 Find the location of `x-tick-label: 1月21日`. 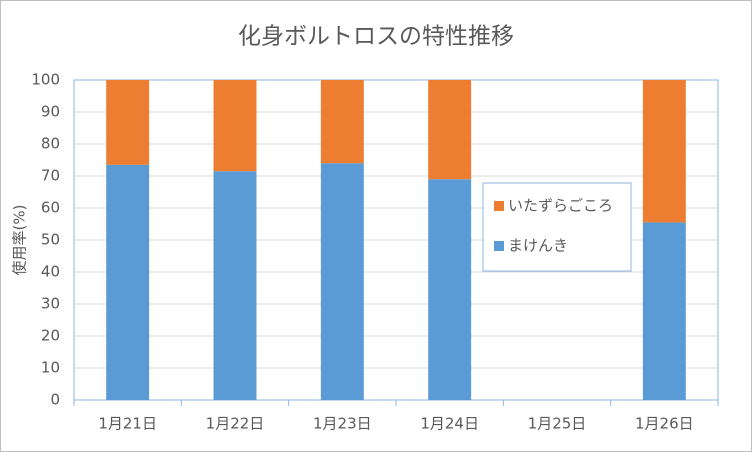

x-tick-label: 1月21日 is located at coordinates (127, 424).